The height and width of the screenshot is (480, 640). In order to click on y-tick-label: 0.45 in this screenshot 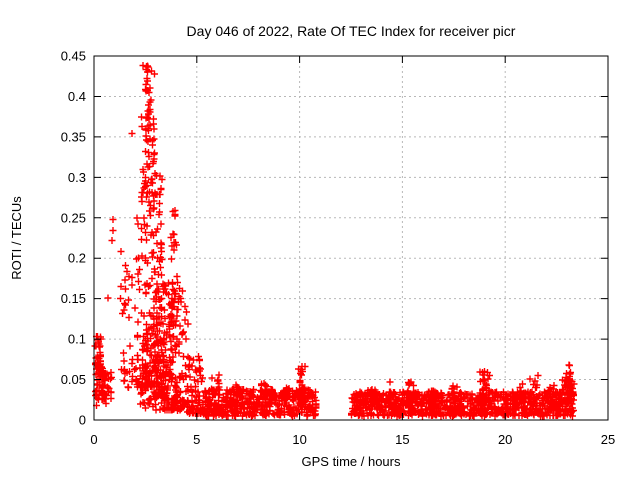, I will do `click(73, 56)`.